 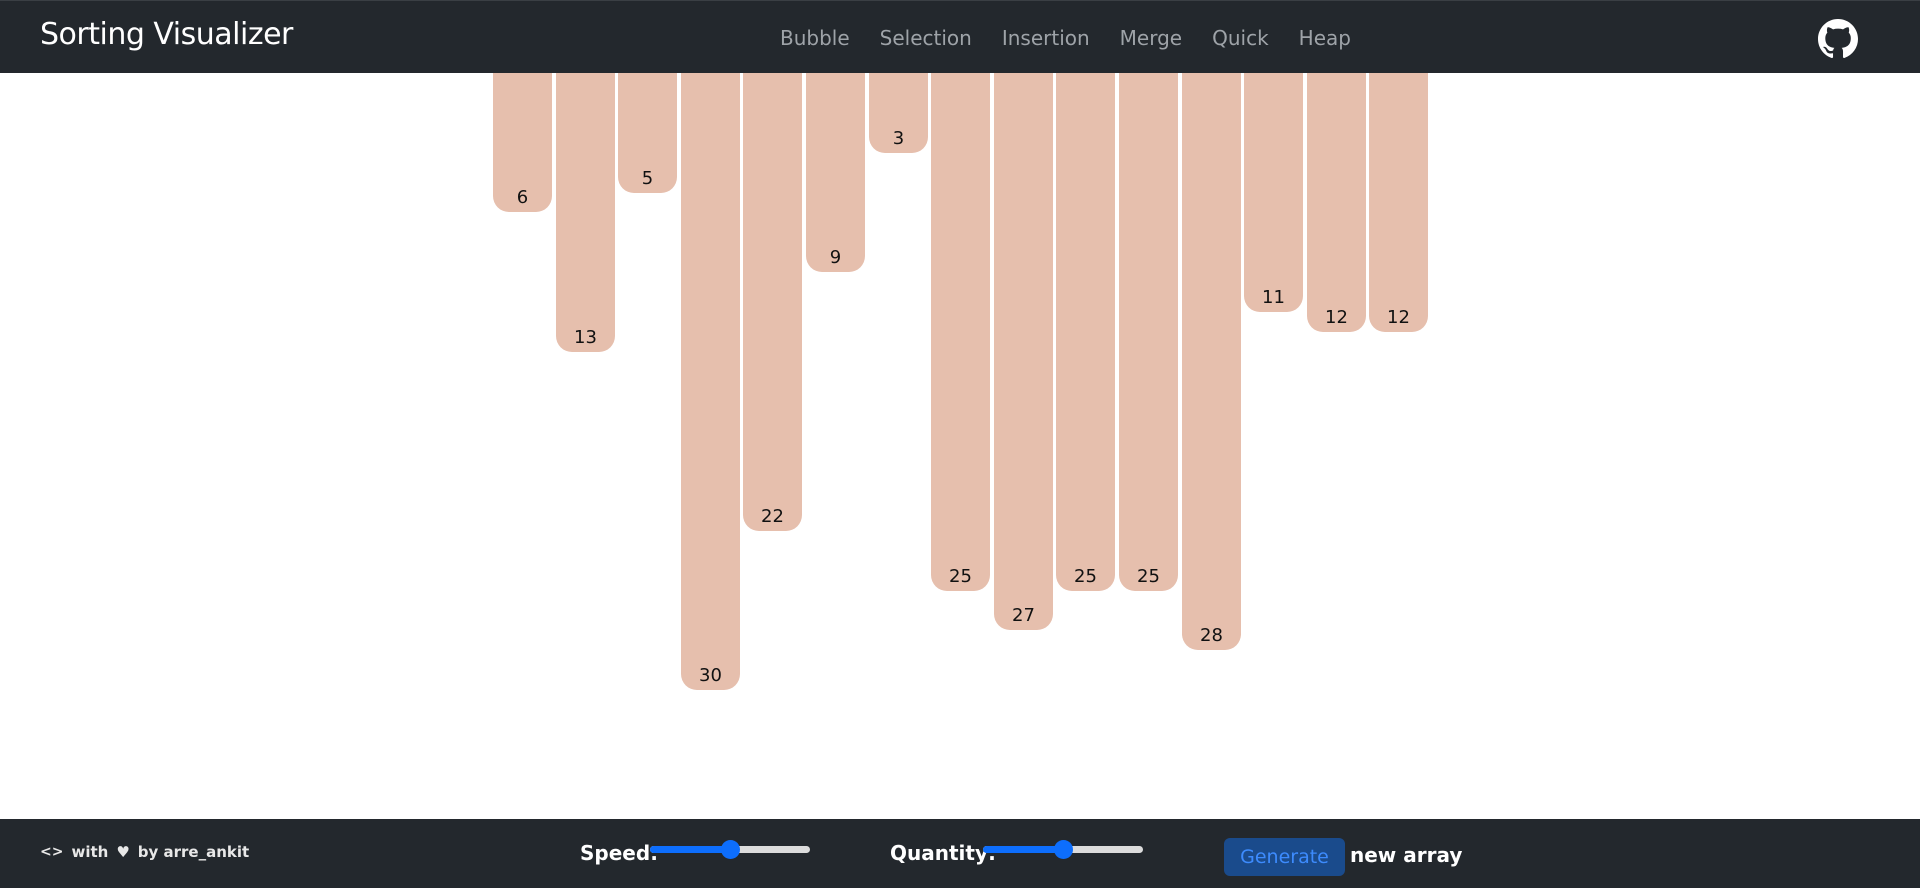 I want to click on array-bar: 27, so click(x=1023, y=351).